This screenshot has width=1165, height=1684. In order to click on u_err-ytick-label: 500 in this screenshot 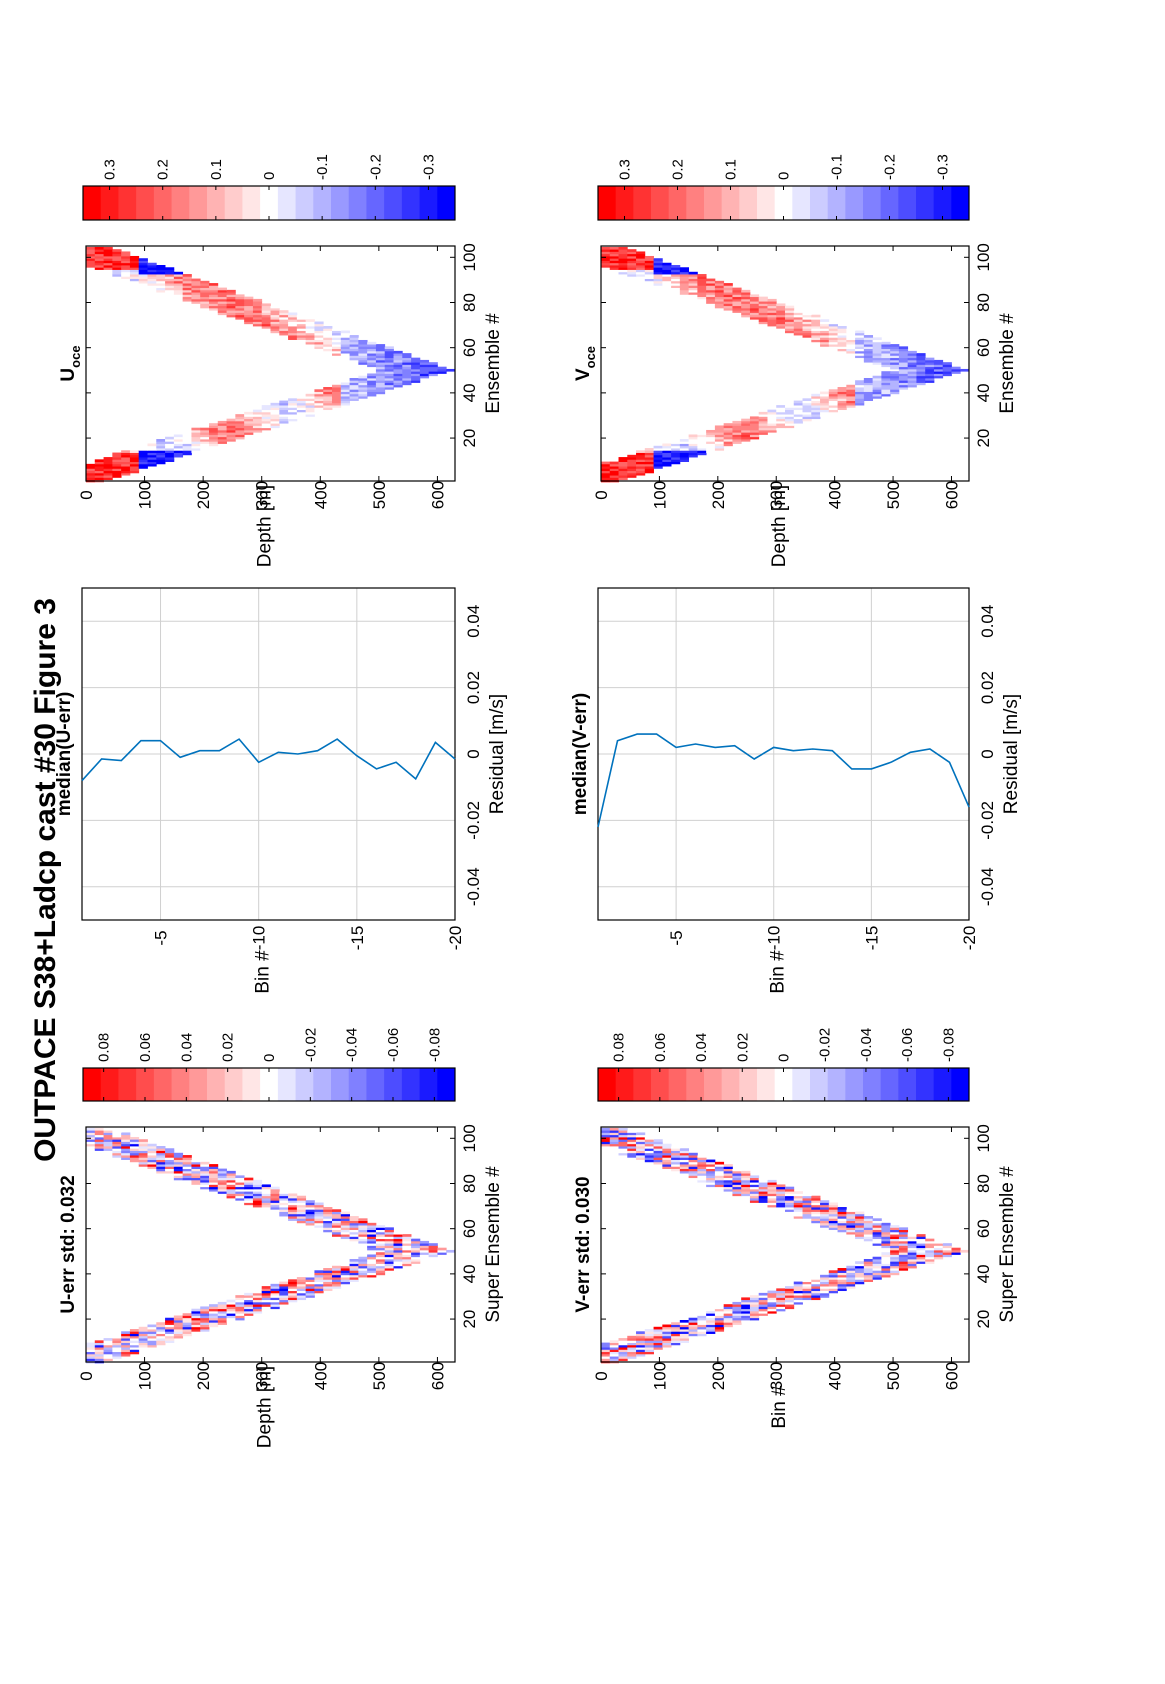, I will do `click(379, 1376)`.